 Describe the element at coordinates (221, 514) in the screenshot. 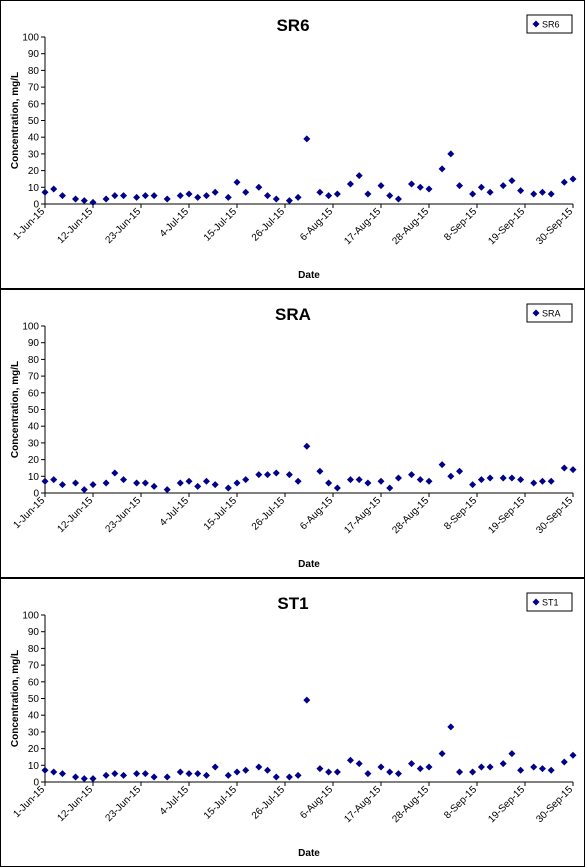

I see `x-tick-label: 15-Jul-15` at that location.